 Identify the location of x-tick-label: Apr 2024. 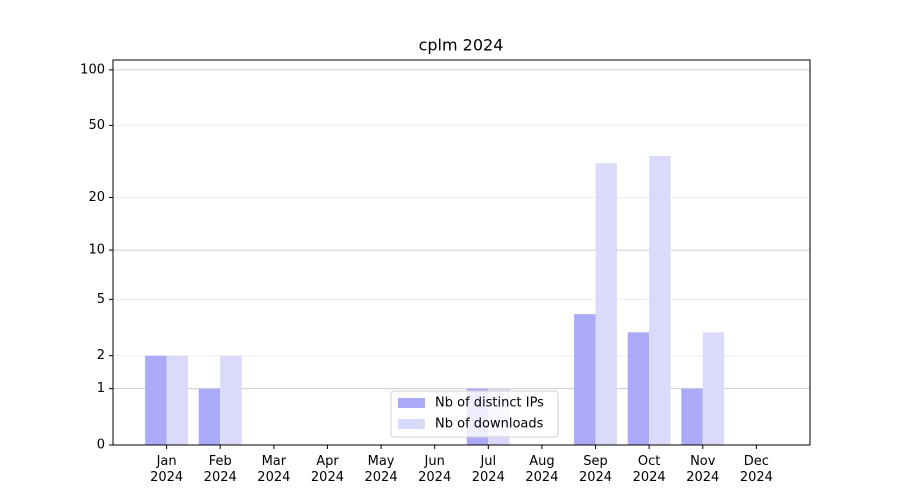
(327, 469).